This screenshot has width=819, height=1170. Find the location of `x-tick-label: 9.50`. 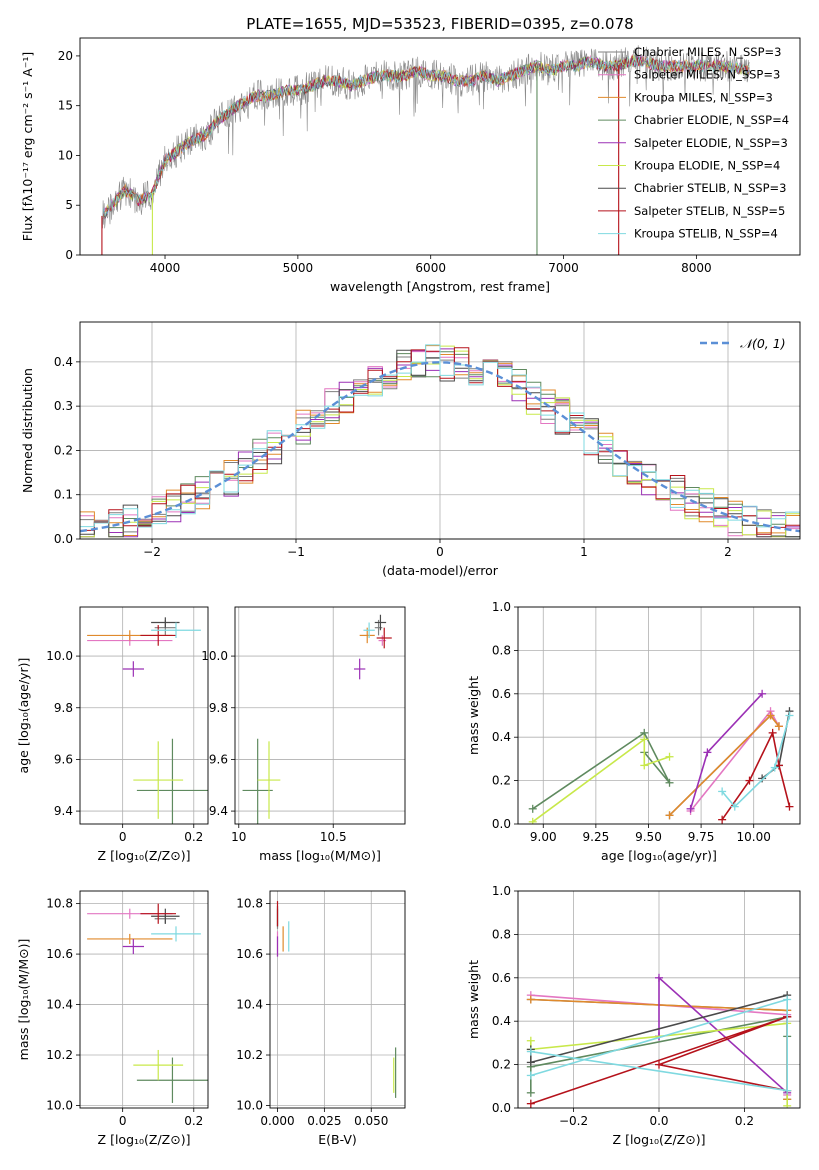

x-tick-label: 9.50 is located at coordinates (648, 837).